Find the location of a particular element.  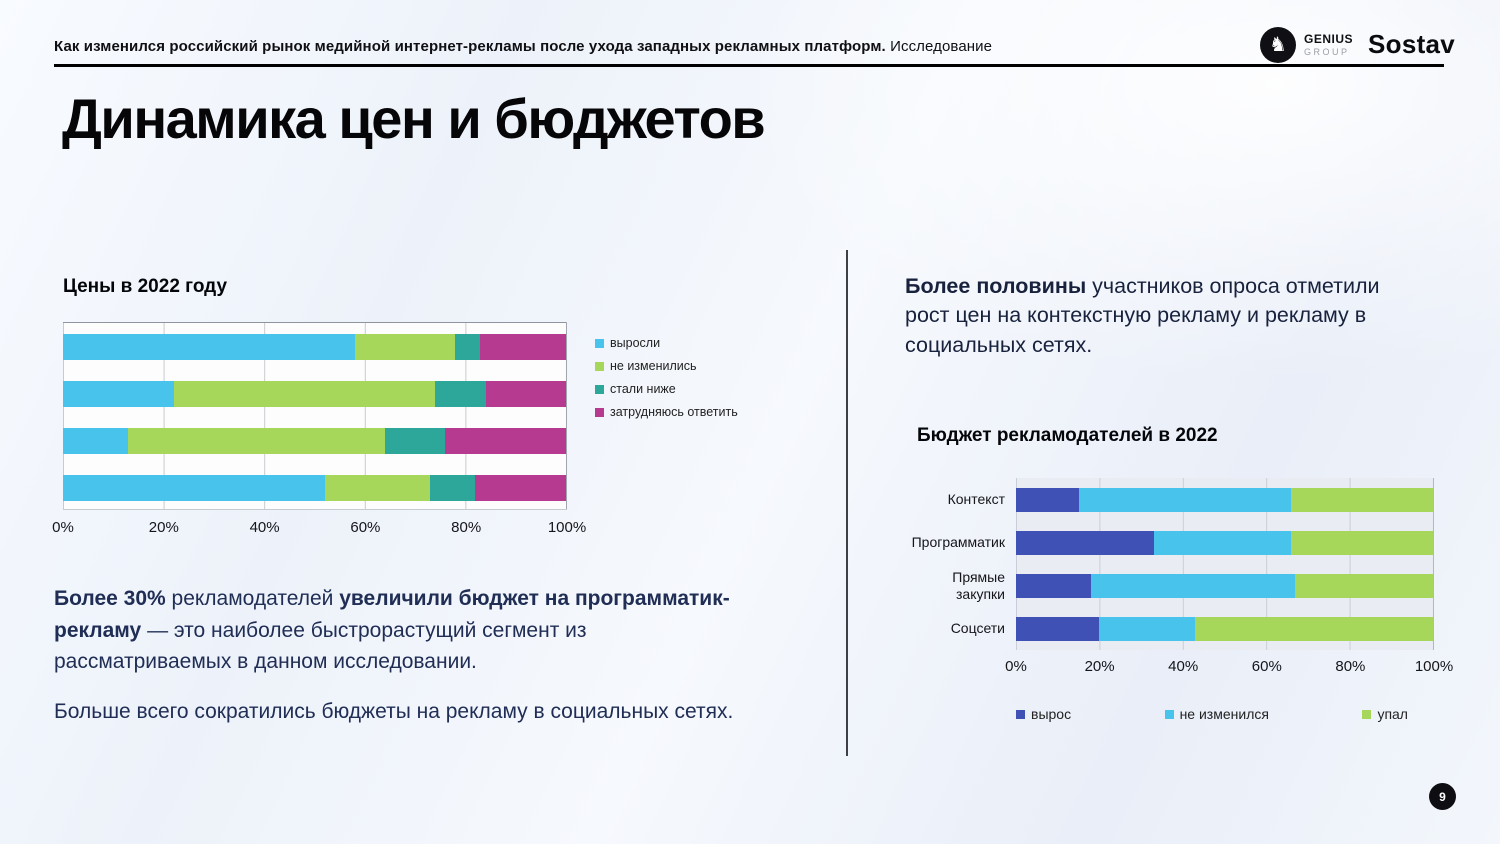

legend-label: упал is located at coordinates (1392, 714).